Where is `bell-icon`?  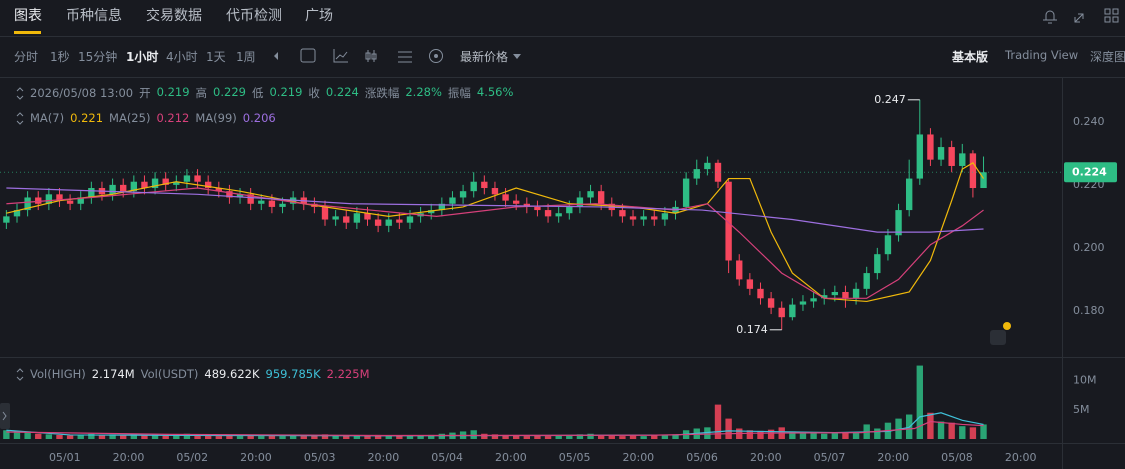 bell-icon is located at coordinates (1050, 17).